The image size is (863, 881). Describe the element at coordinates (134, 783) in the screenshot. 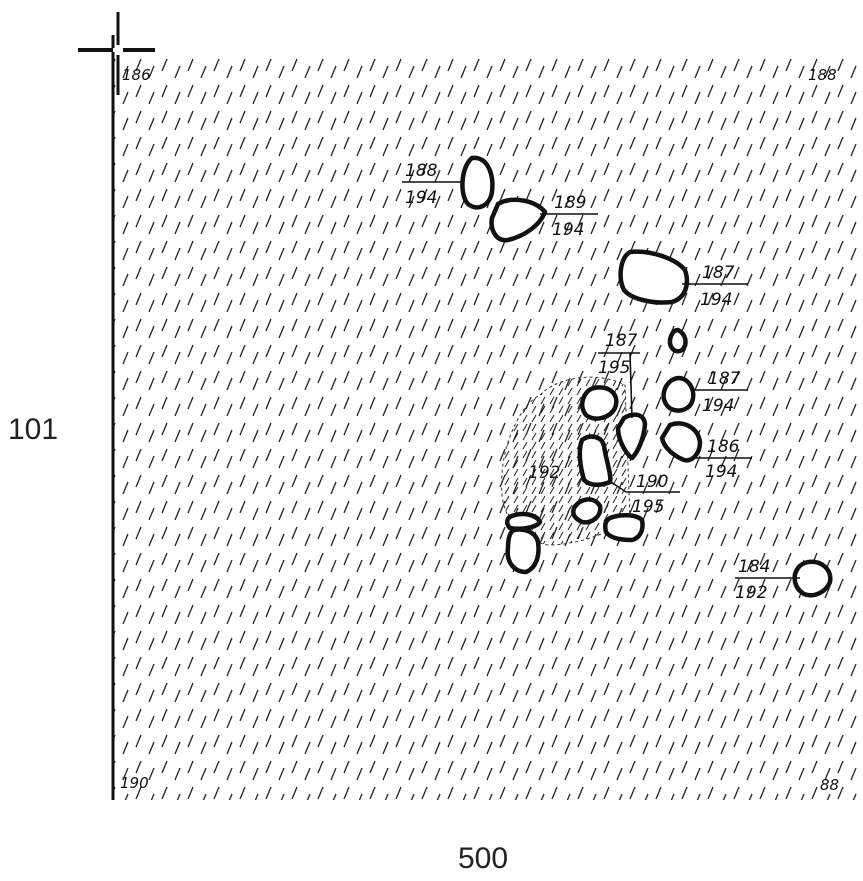

I see `corner-level-bottom-left: 190` at that location.